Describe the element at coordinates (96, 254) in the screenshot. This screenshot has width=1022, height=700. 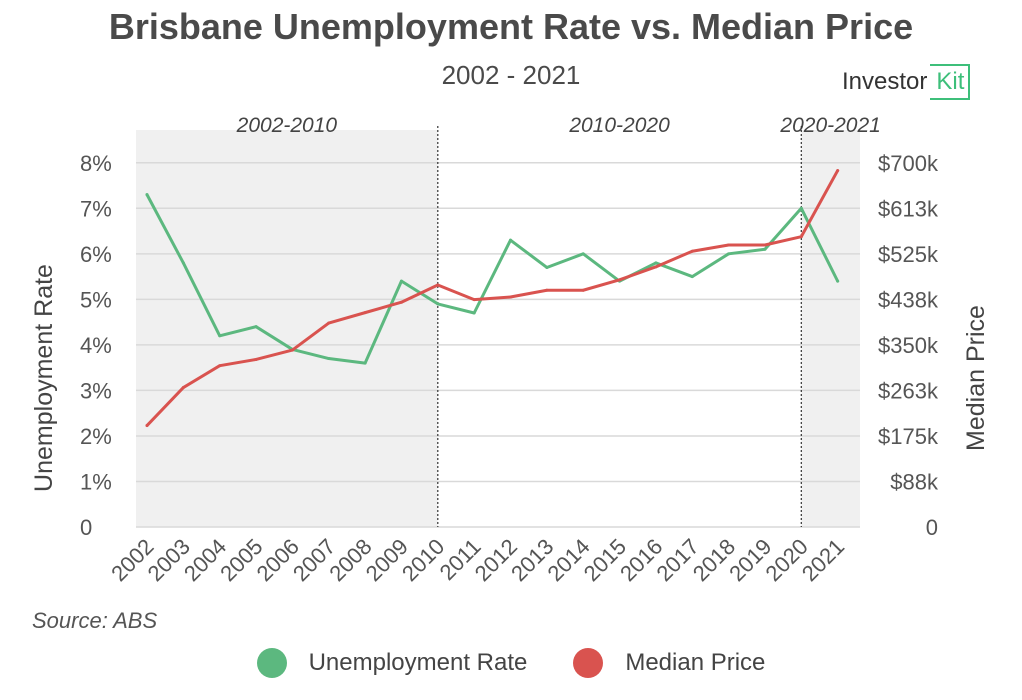
I see `left-tick-label: 6%` at that location.